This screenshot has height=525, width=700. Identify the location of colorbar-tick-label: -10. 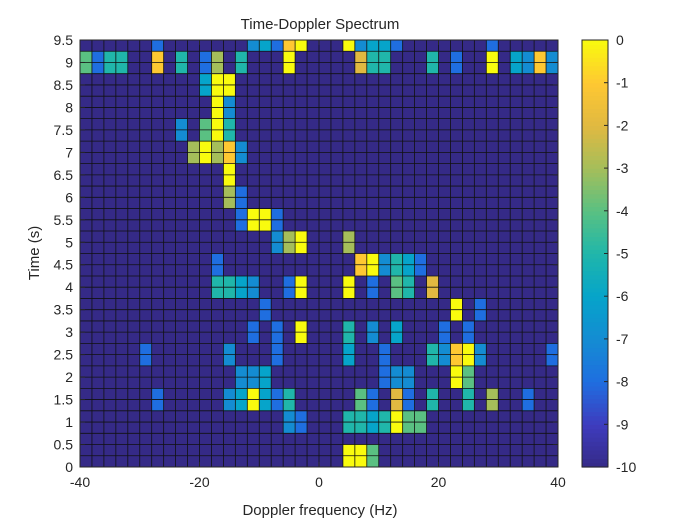
(626, 467).